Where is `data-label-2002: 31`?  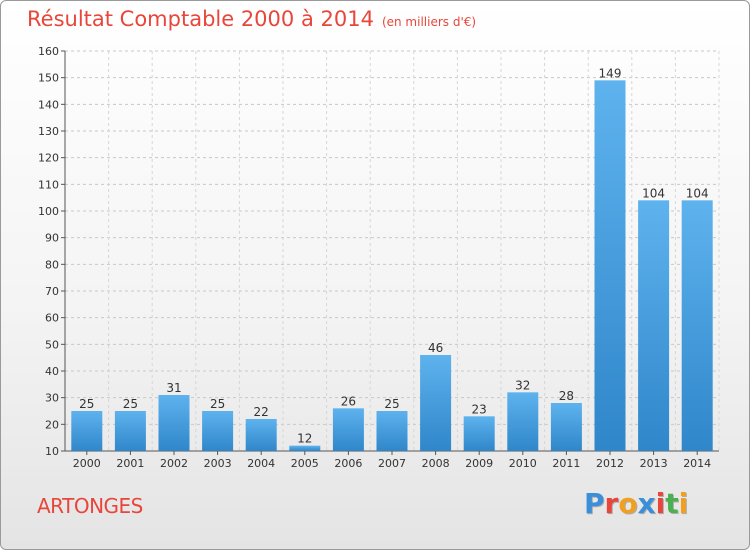
data-label-2002: 31 is located at coordinates (173, 388).